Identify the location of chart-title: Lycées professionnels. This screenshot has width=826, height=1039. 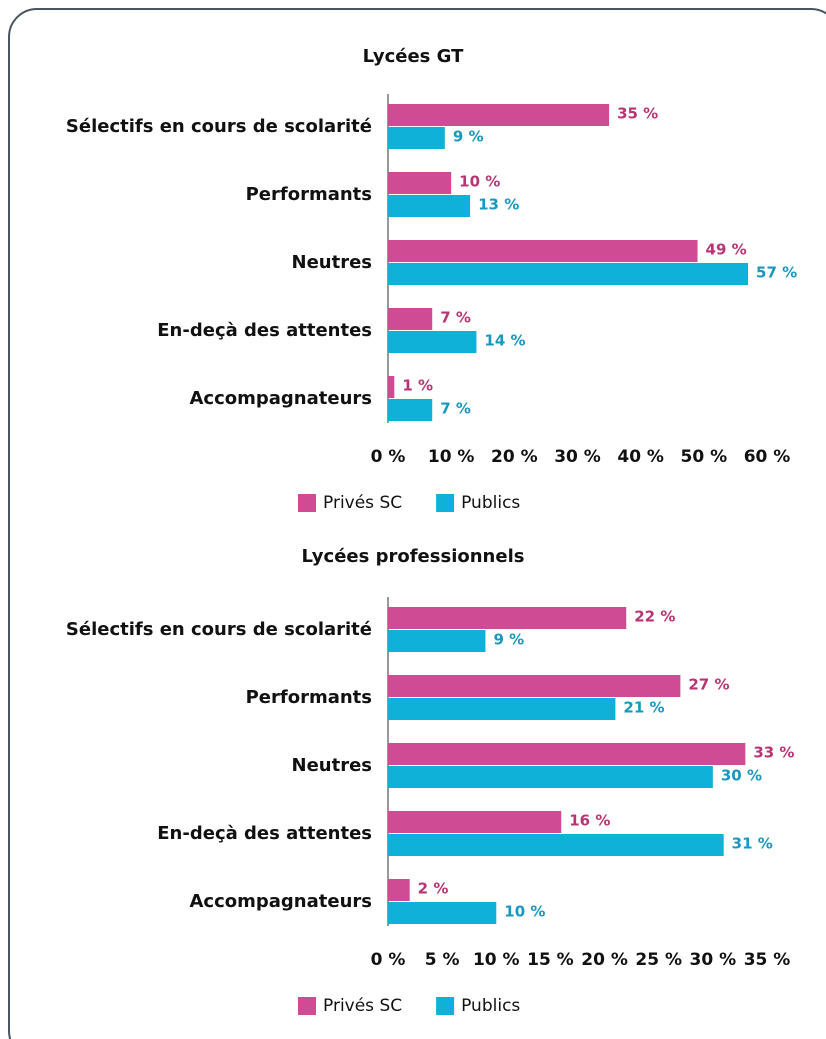
(413, 556).